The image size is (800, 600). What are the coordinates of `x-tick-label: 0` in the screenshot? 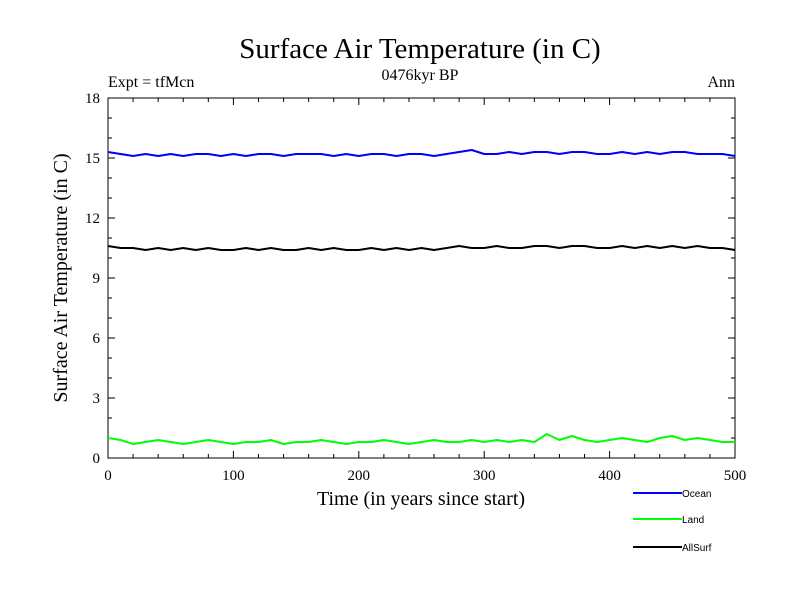 It's located at (108, 476).